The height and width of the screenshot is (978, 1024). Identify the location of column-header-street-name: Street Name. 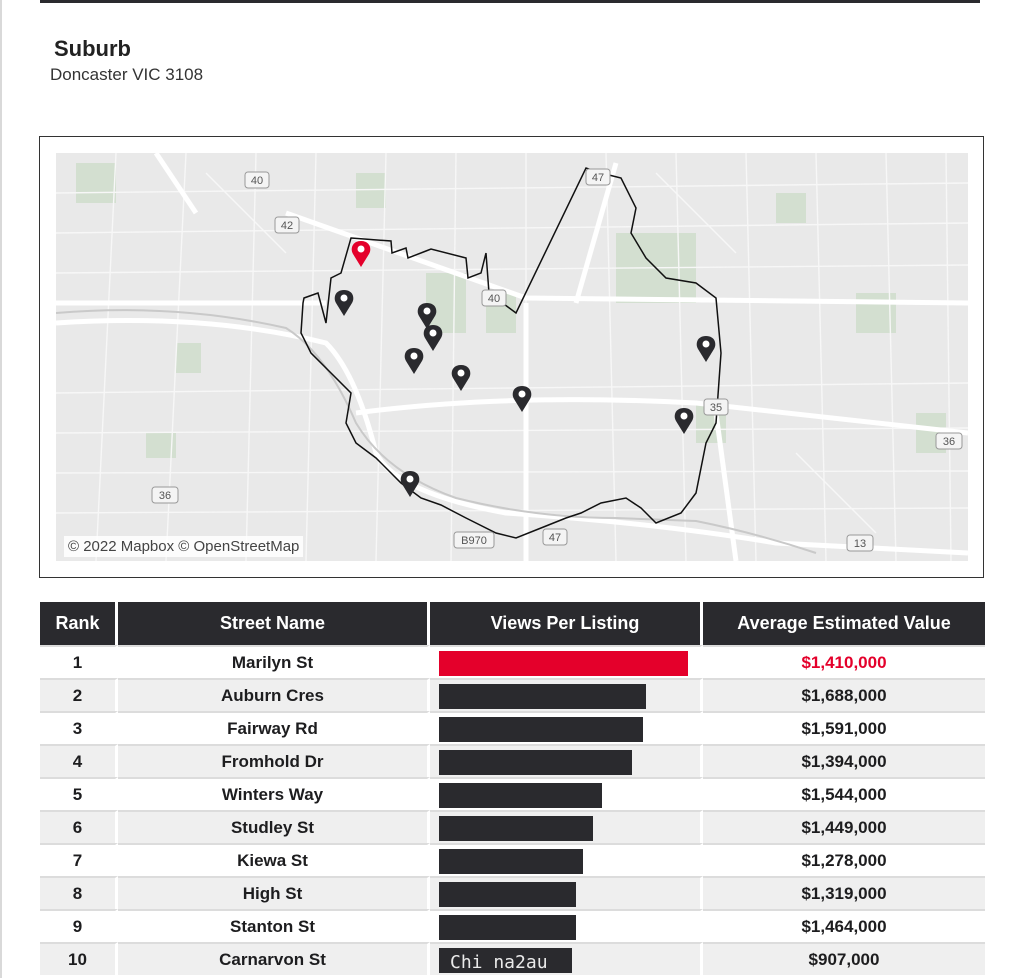
(274, 623).